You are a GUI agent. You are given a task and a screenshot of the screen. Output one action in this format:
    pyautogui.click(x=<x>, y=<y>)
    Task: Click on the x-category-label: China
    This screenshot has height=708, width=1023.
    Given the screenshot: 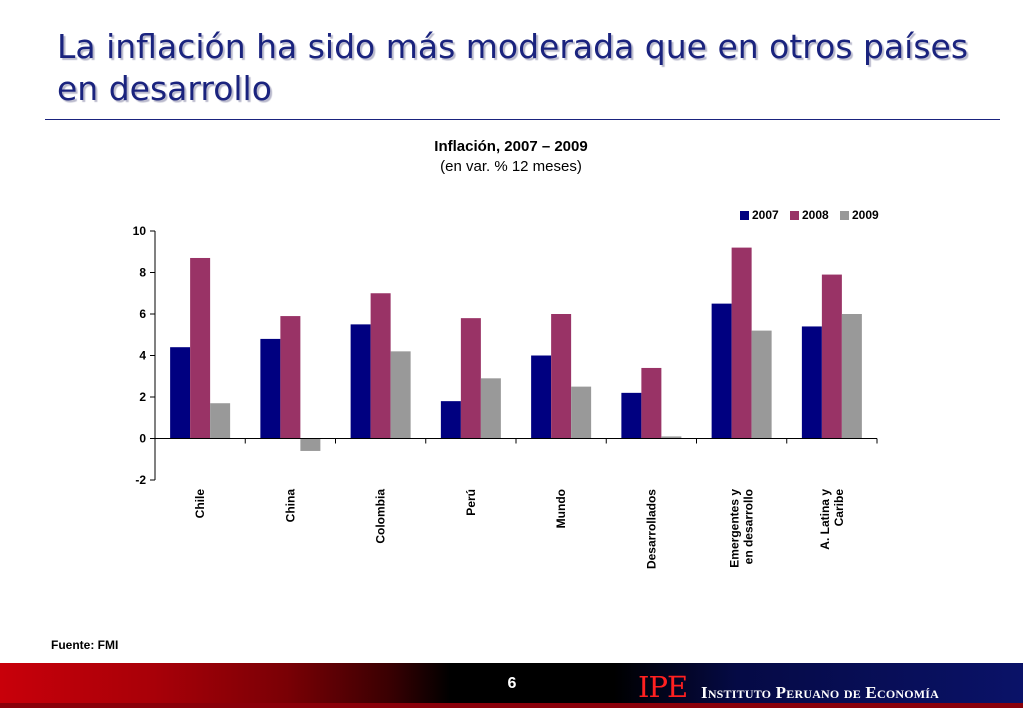 What is the action you would take?
    pyautogui.click(x=290, y=506)
    